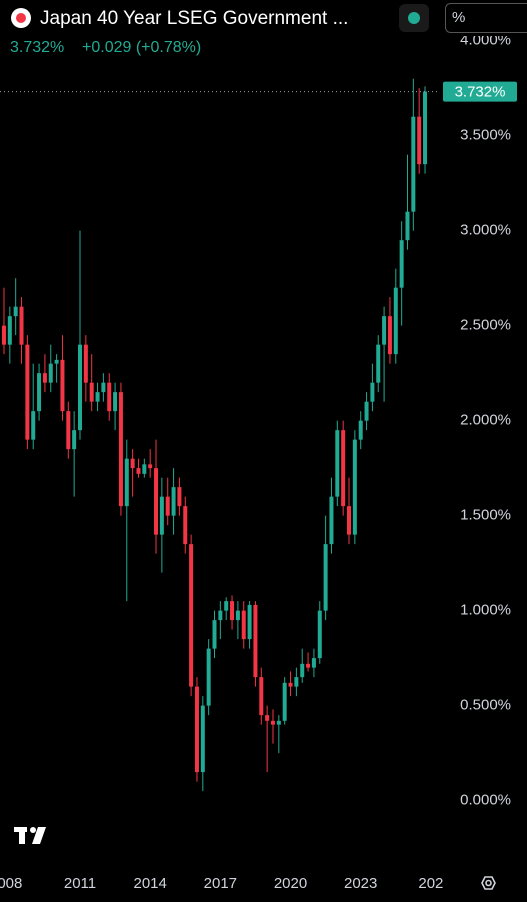  What do you see at coordinates (220, 883) in the screenshot?
I see `x-tick-label: 2017` at bounding box center [220, 883].